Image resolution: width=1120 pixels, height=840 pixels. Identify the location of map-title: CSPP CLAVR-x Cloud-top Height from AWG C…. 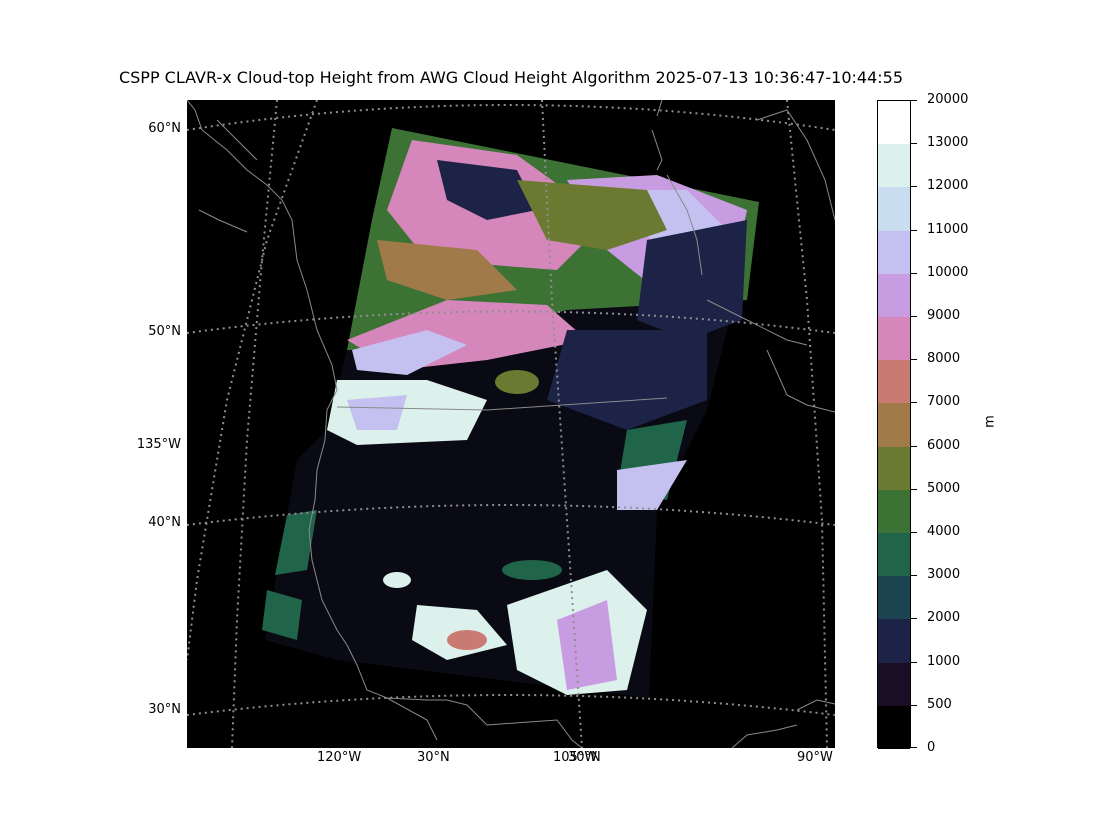
(511, 77).